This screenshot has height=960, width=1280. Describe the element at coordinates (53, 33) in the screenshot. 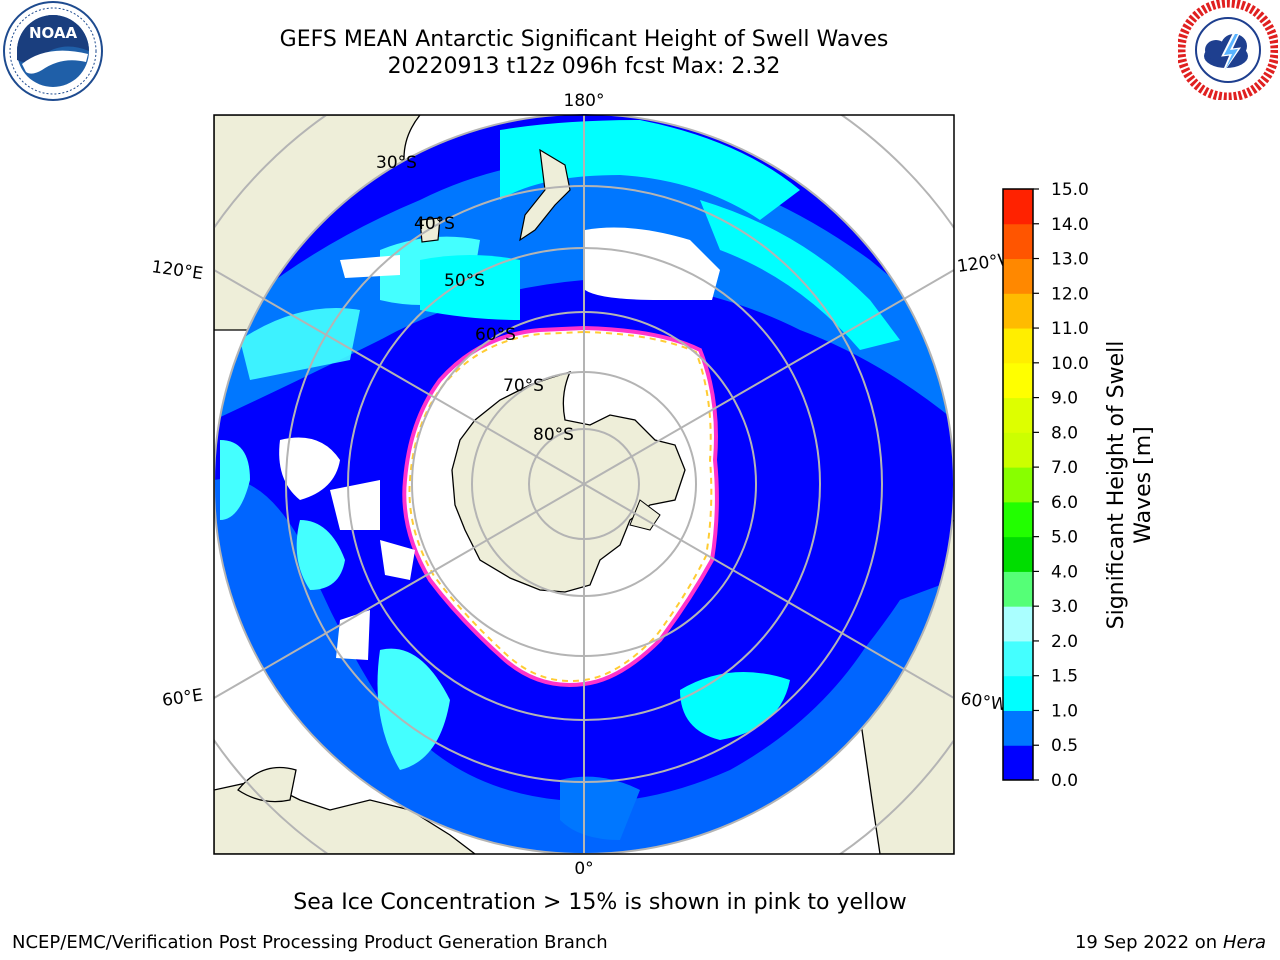

I see `noaa-logo-text: NOAA` at that location.